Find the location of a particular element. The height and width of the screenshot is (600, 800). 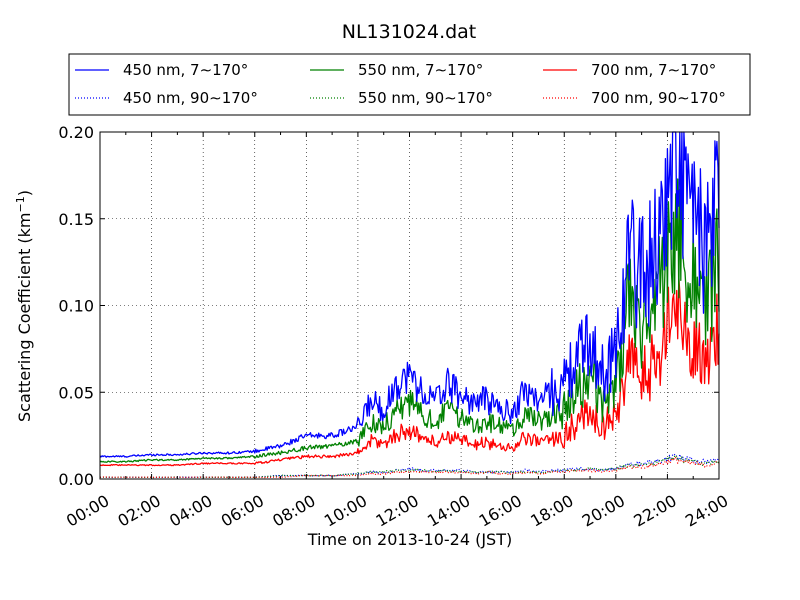

x-tick-label: 24:00 is located at coordinates (706, 511).